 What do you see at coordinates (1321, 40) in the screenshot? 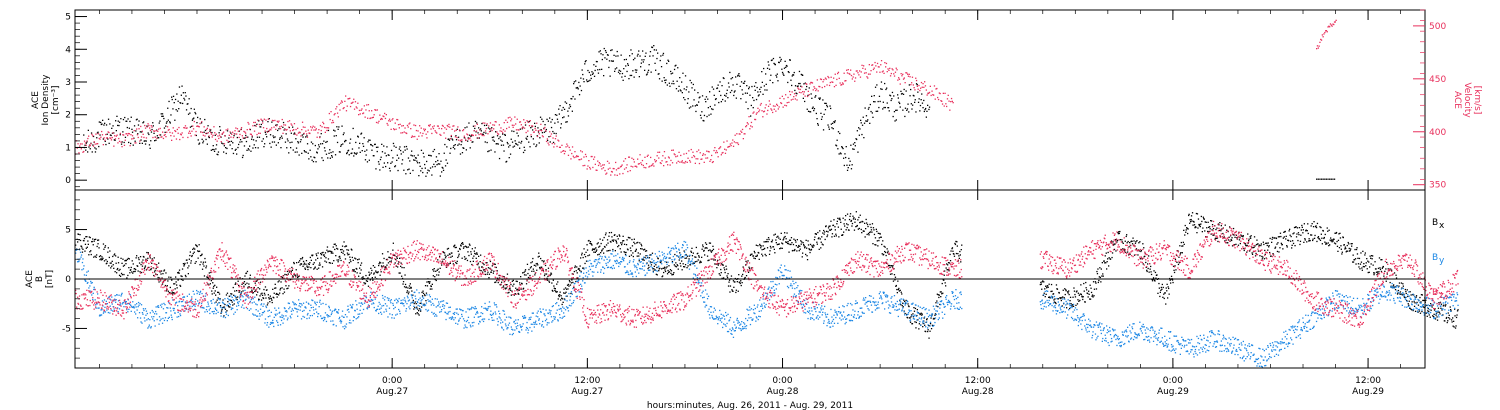
I see `velocity-late-point` at bounding box center [1321, 40].